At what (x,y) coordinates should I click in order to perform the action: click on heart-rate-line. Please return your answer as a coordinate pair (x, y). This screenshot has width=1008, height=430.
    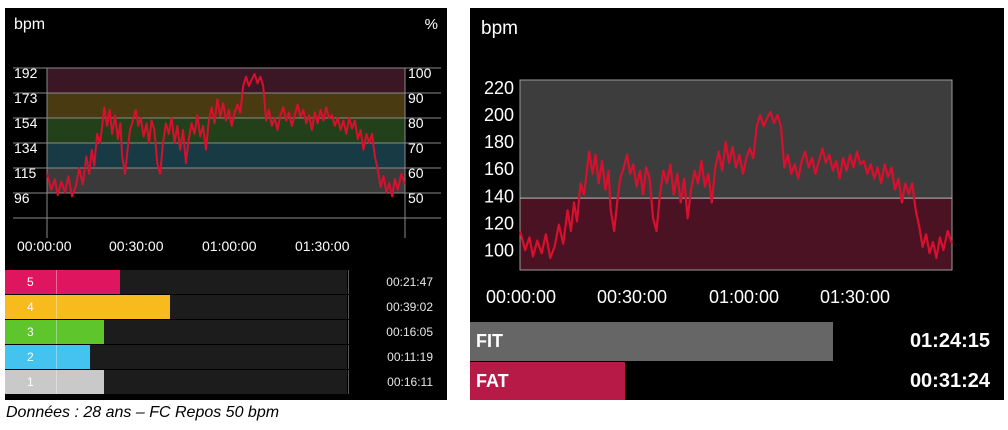
    Looking at the image, I should click on (226, 135).